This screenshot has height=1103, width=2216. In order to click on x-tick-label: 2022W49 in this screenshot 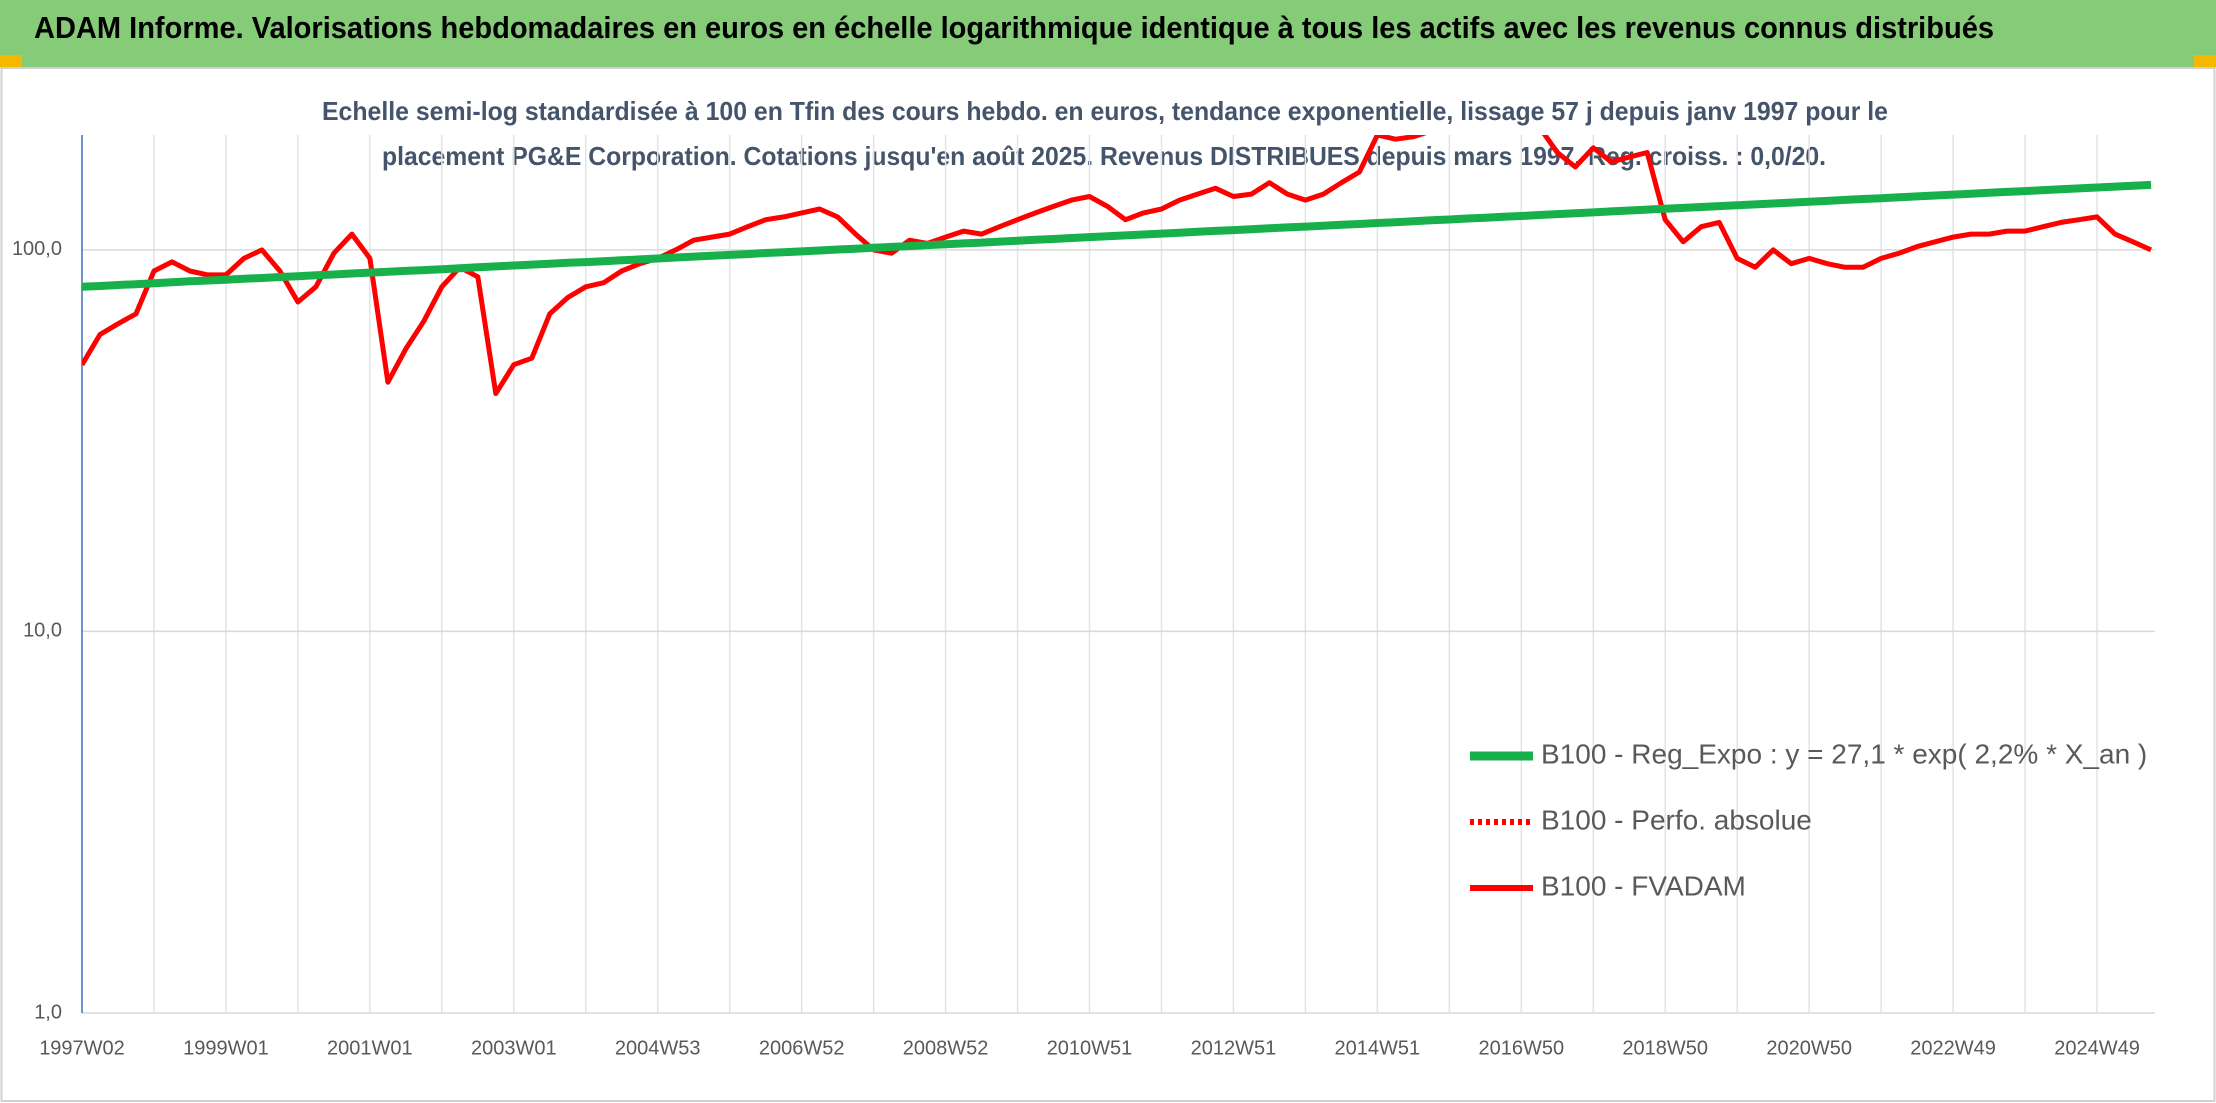, I will do `click(1953, 1048)`.